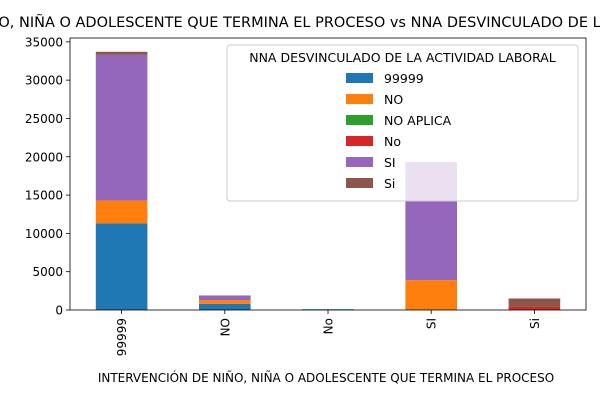  What do you see at coordinates (402, 57) in the screenshot?
I see `legend-title: NNA DESVINCULADO DE LA ACTIVIDAD LABORAL` at bounding box center [402, 57].